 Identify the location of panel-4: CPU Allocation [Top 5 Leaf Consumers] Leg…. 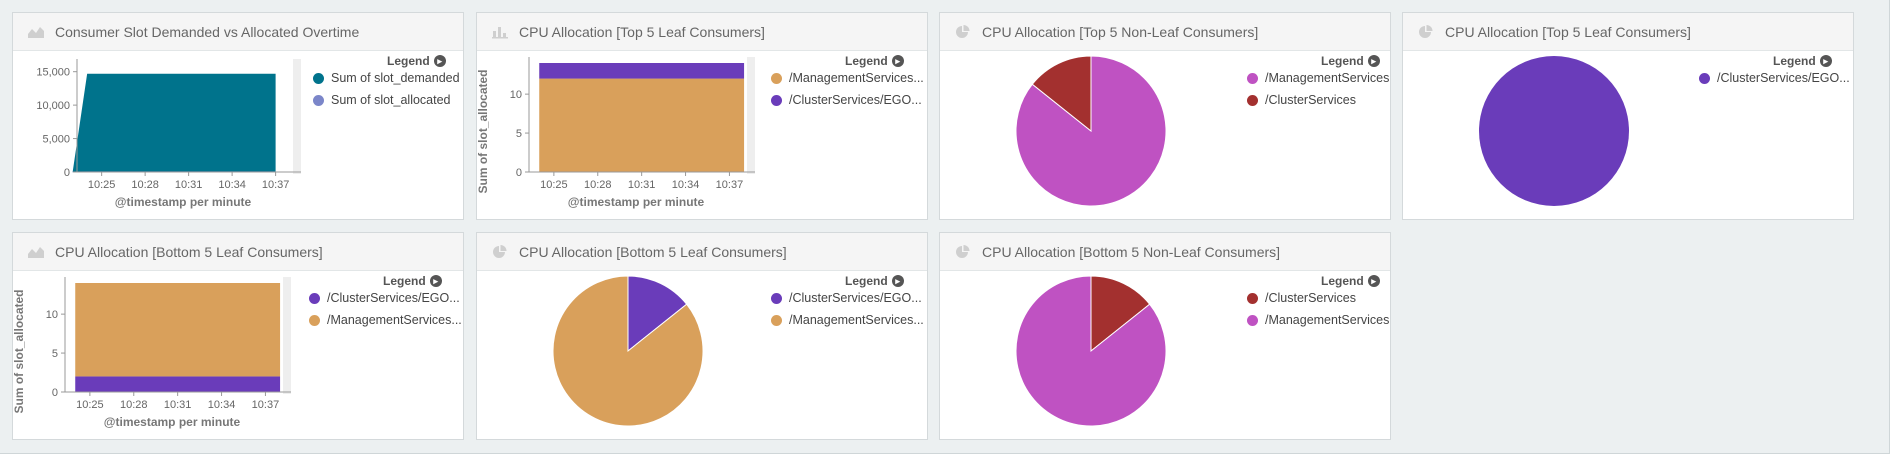
(1628, 116).